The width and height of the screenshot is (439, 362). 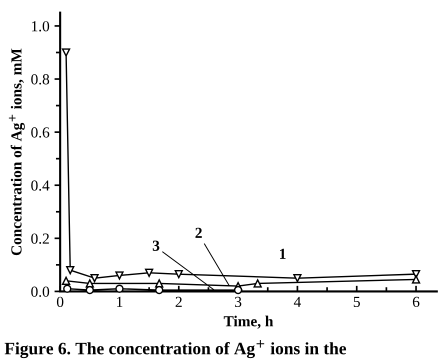 I want to click on y-tick-label: 0.4, so click(x=40, y=185).